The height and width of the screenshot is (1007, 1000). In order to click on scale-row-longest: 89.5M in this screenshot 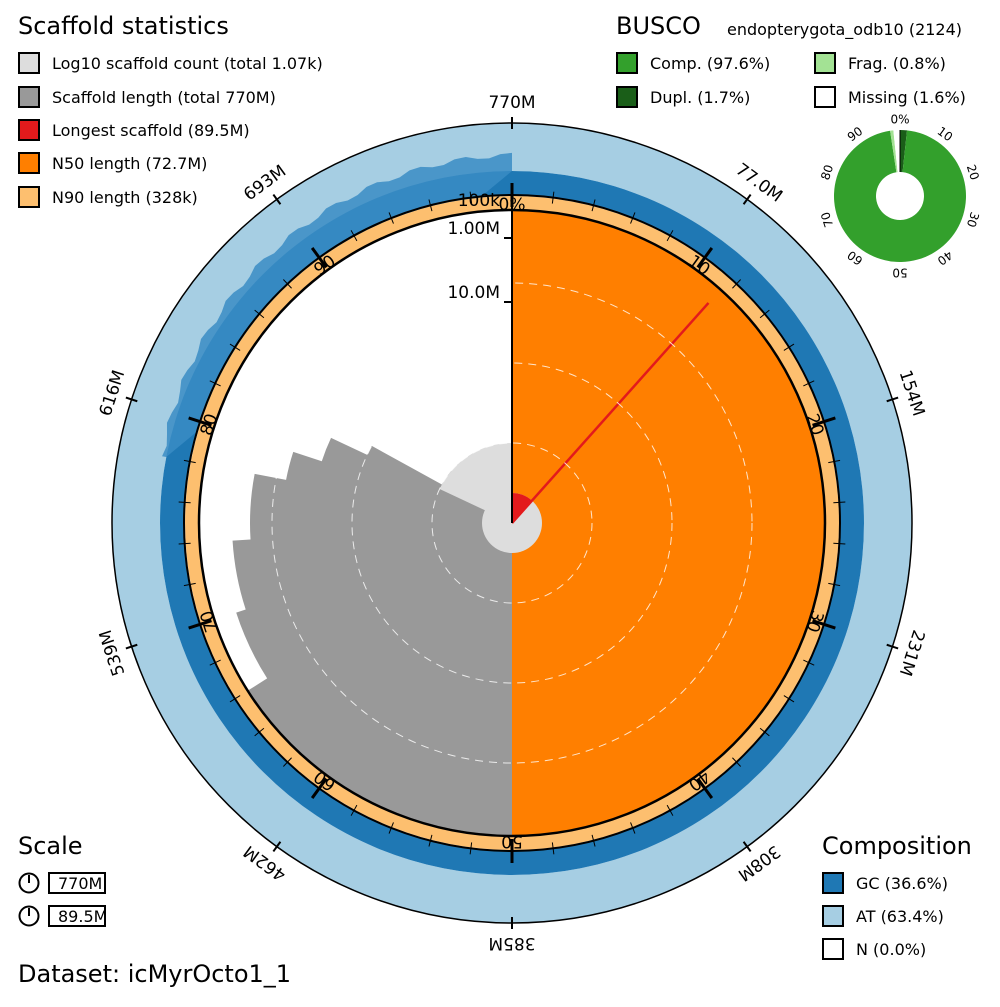, I will do `click(62, 916)`.